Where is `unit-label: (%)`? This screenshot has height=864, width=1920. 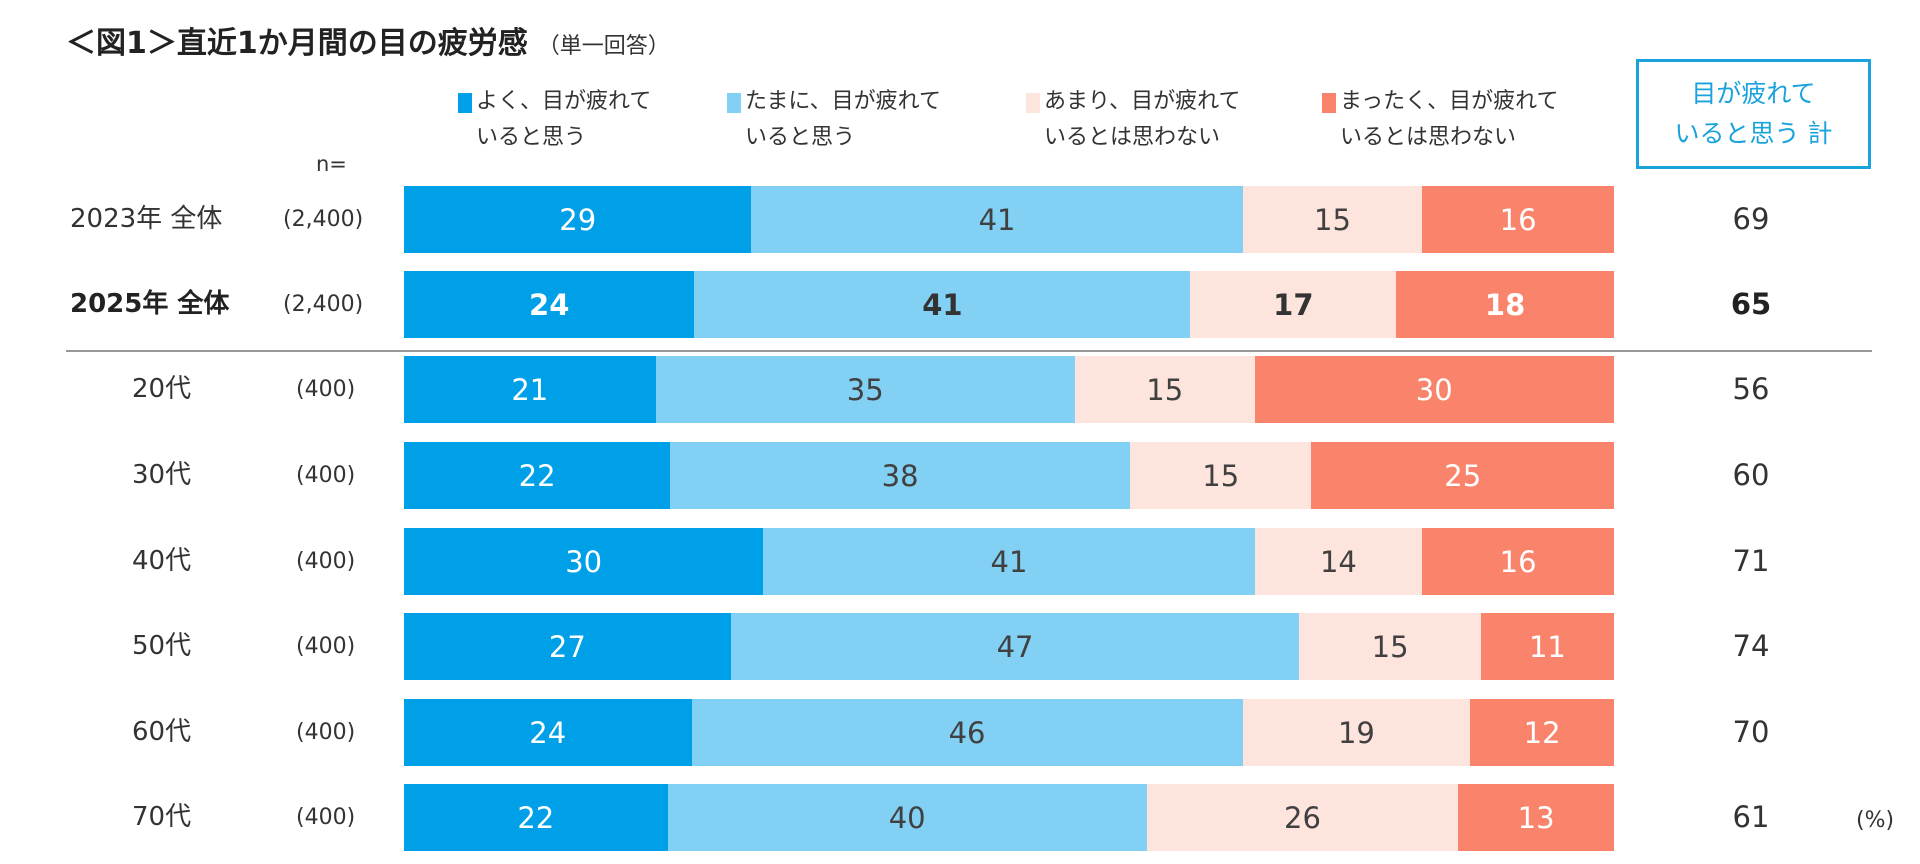 unit-label: (%) is located at coordinates (1875, 820).